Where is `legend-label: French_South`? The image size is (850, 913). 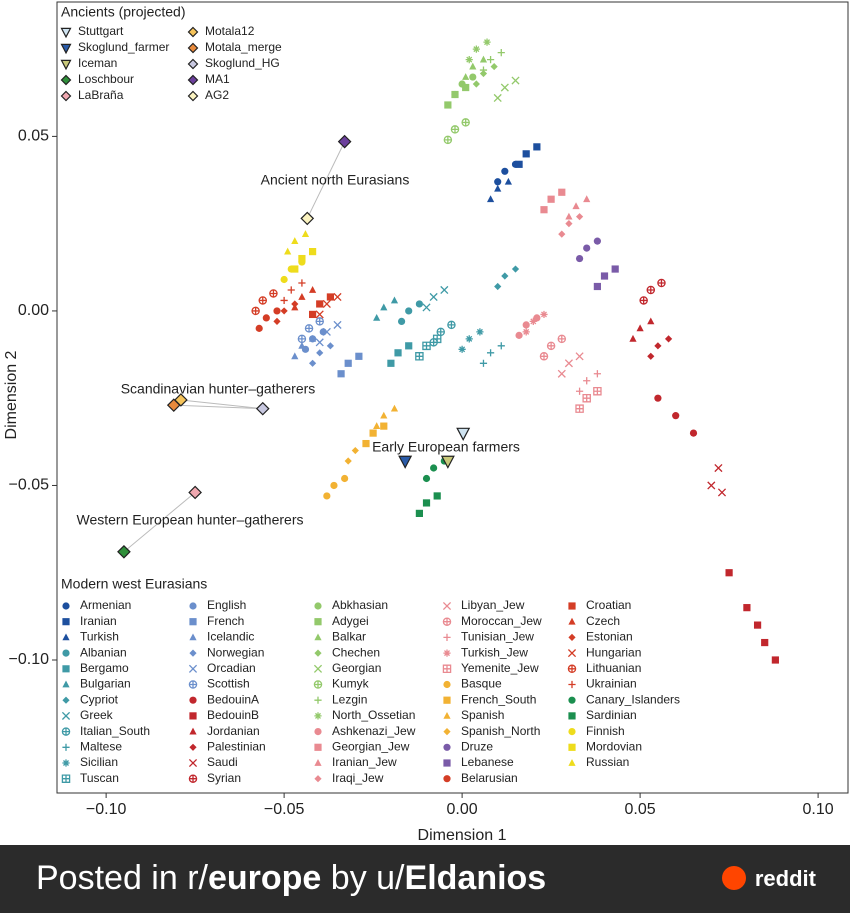 legend-label: French_South is located at coordinates (498, 699).